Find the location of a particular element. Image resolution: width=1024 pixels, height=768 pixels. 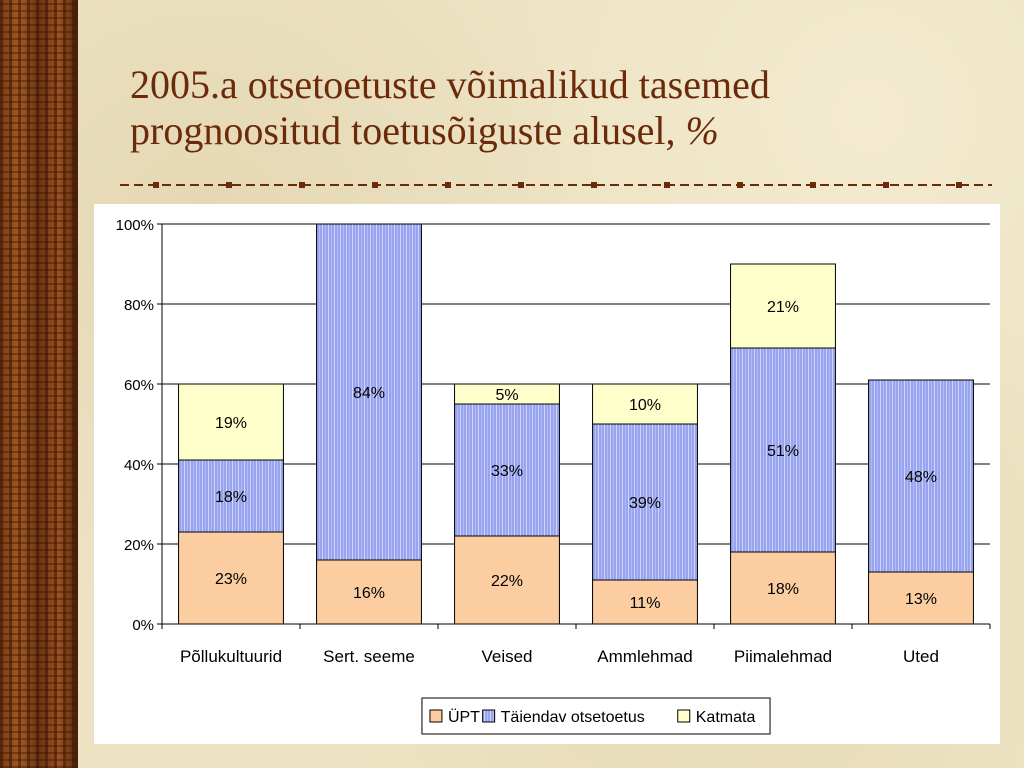

data-label: 19% is located at coordinates (231, 423).